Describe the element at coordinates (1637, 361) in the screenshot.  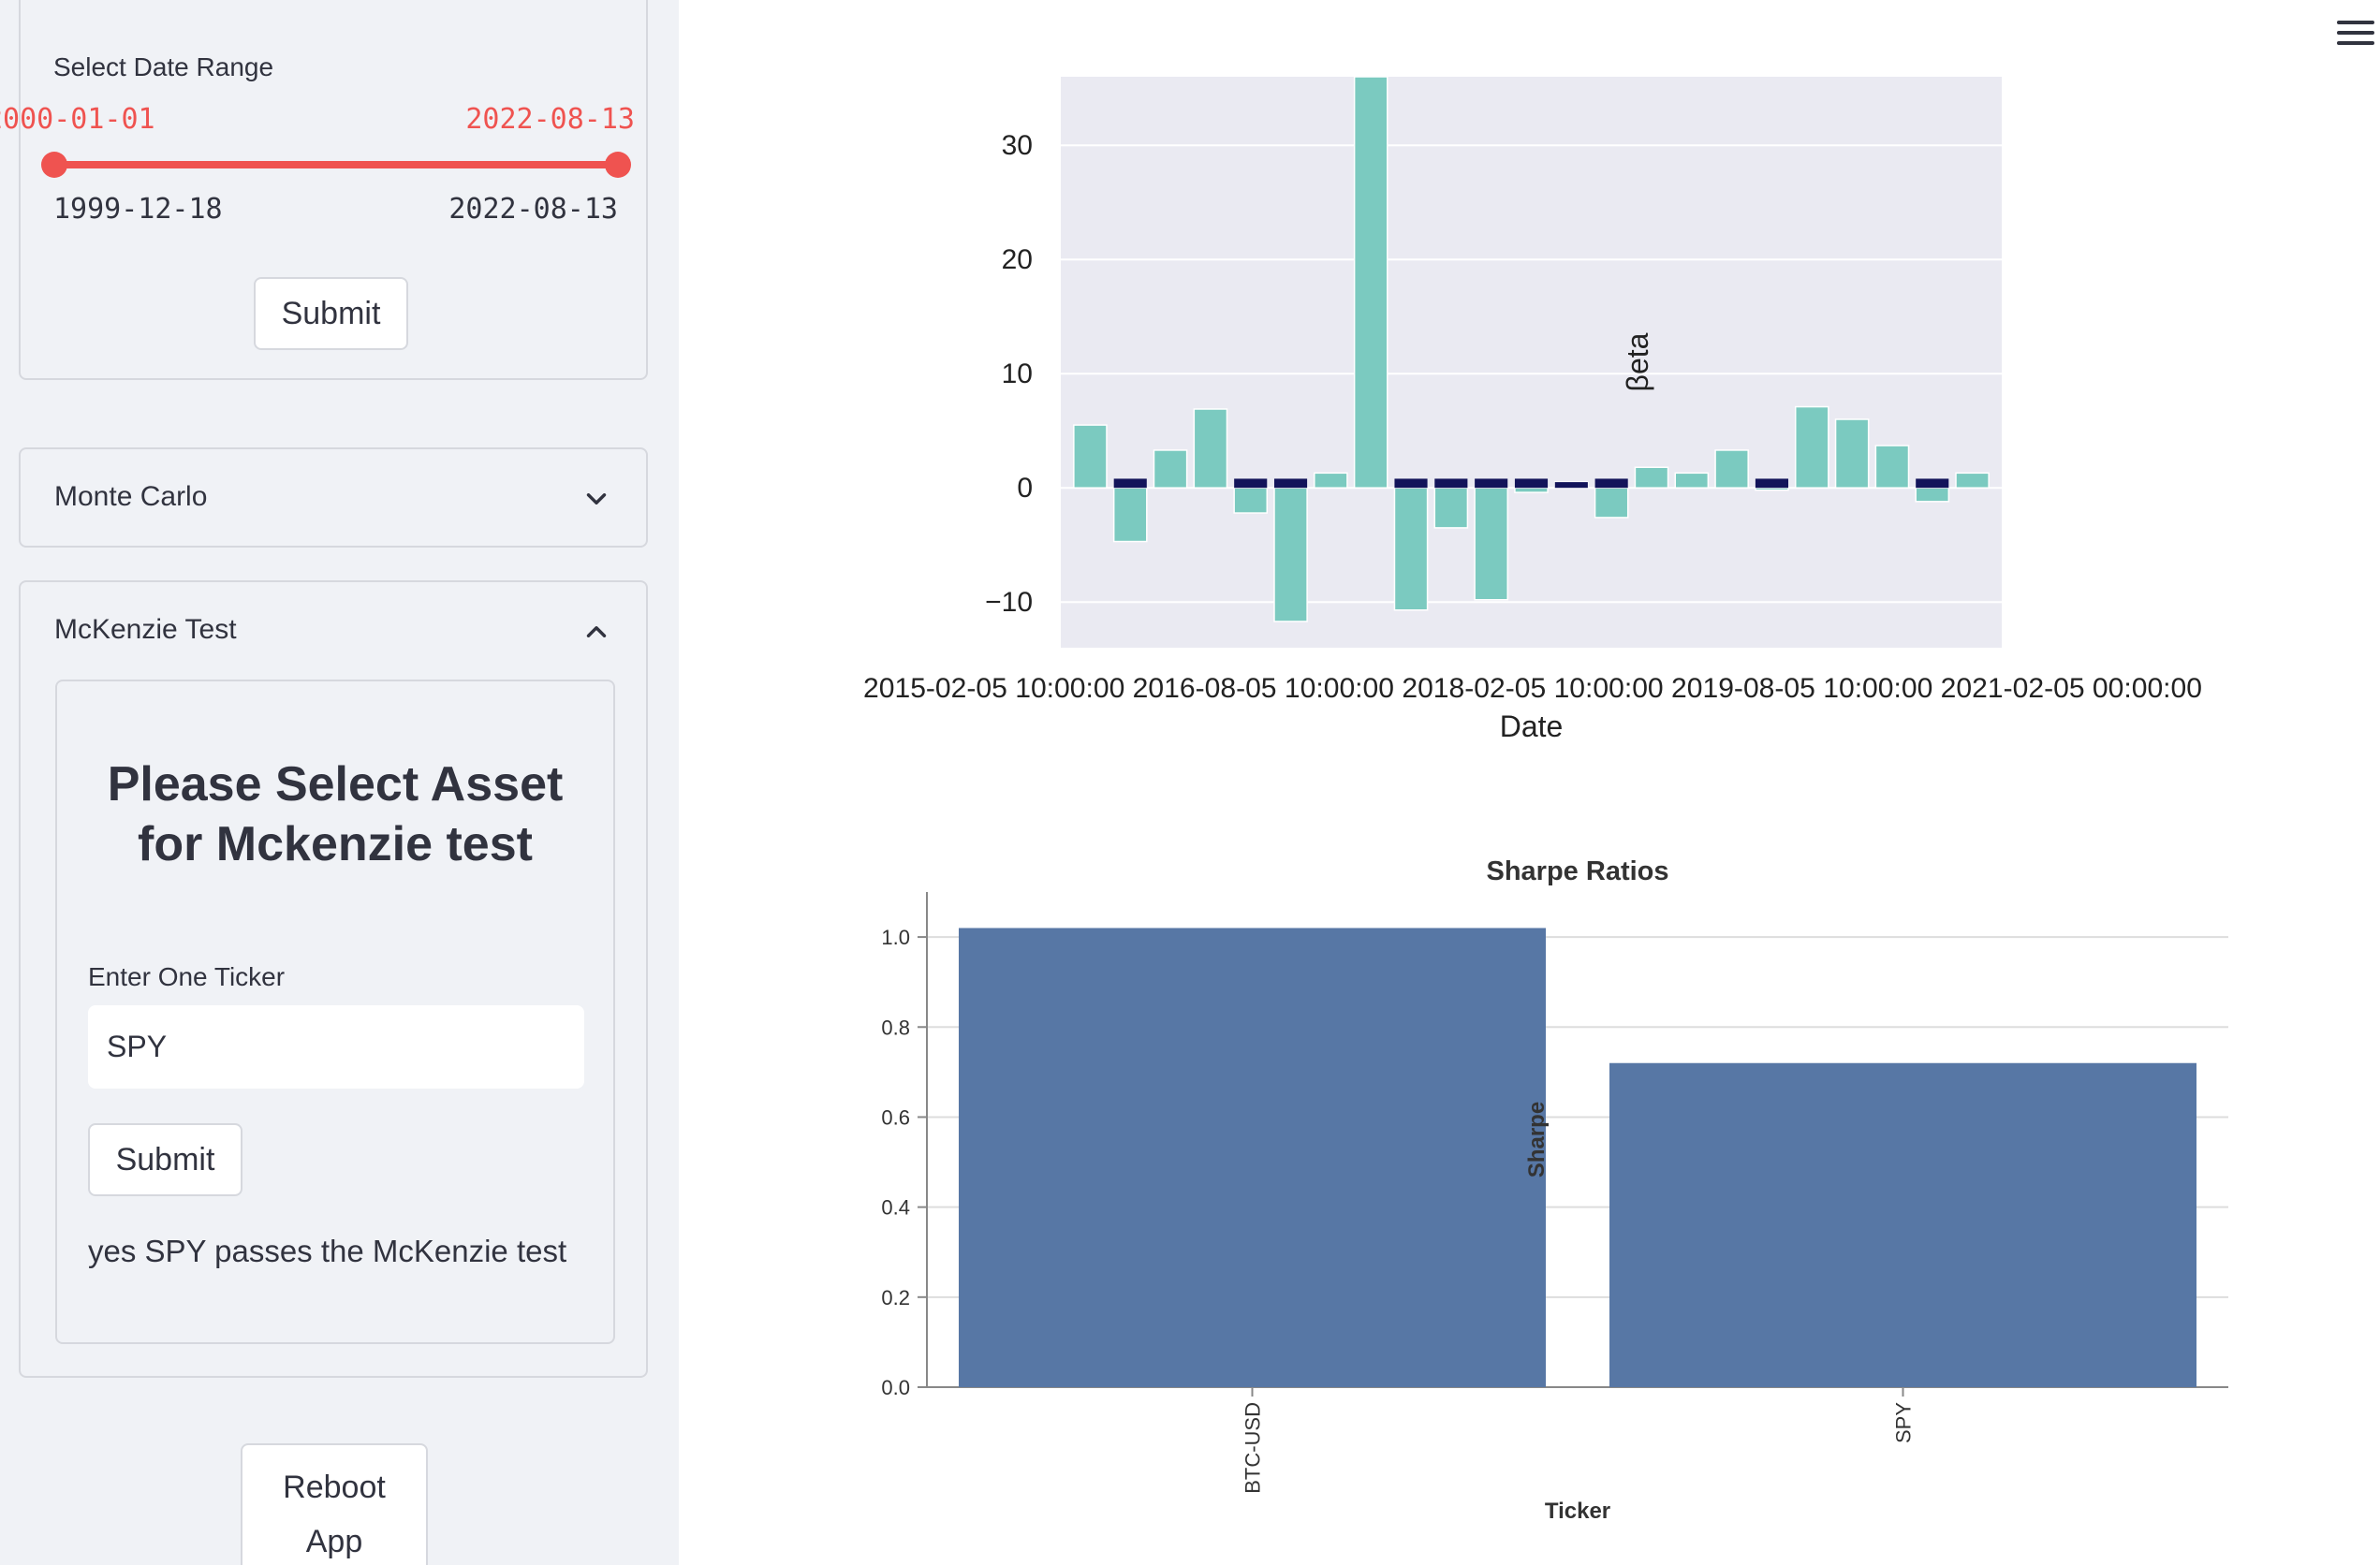
I see `beta-y-axis-label: βeta` at that location.